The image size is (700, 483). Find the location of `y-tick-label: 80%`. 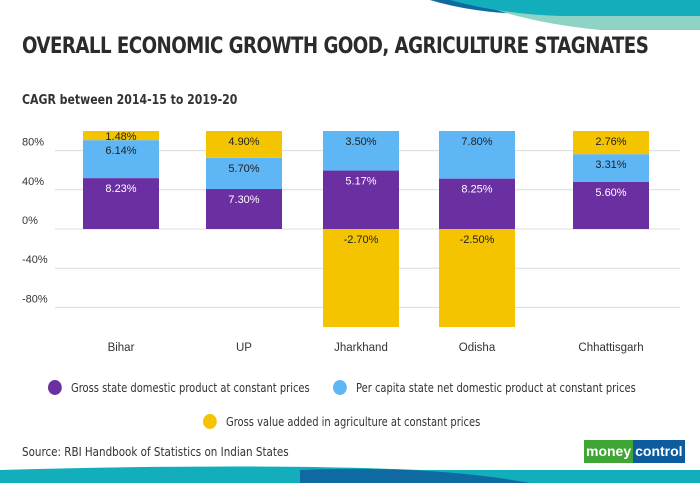

y-tick-label: 80% is located at coordinates (33, 143).